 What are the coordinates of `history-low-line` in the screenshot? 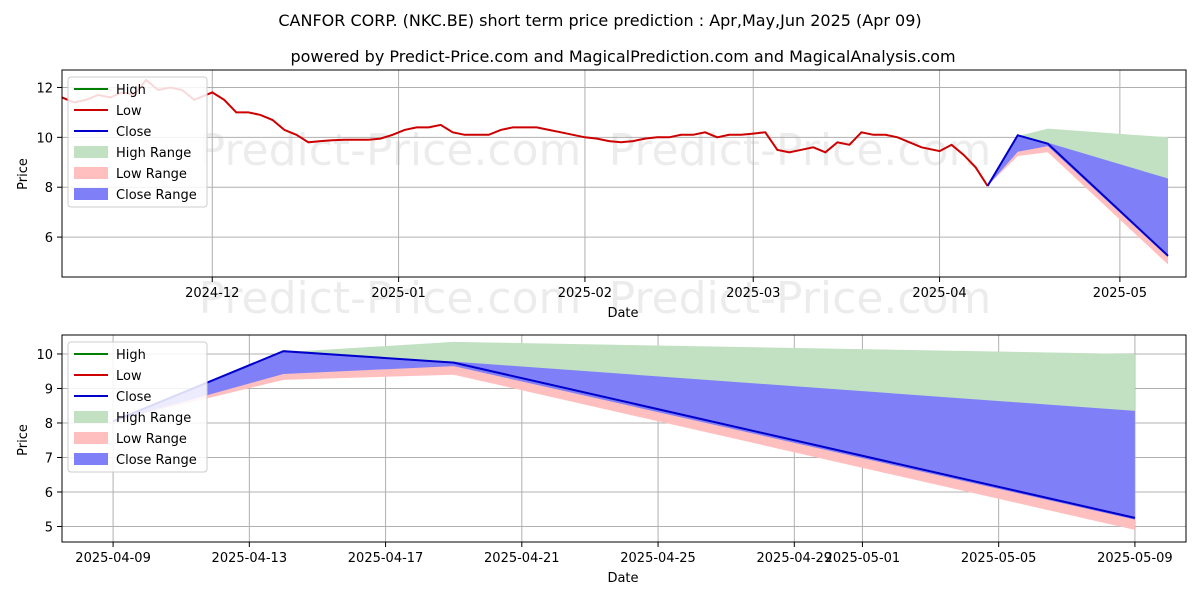 It's located at (525, 132).